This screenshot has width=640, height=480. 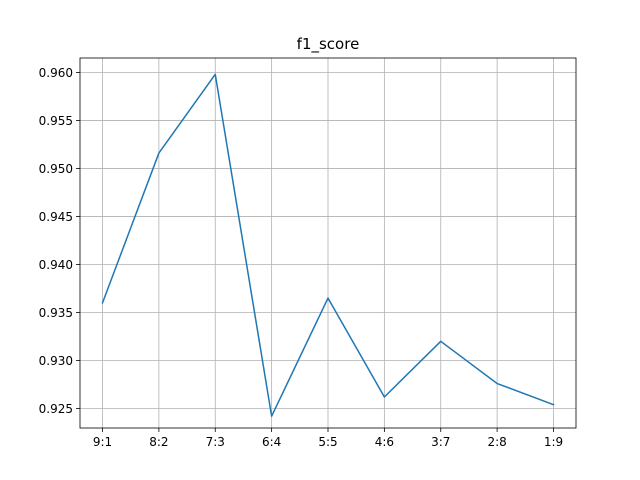 I want to click on y-tick-label: 0.935, so click(x=56, y=313).